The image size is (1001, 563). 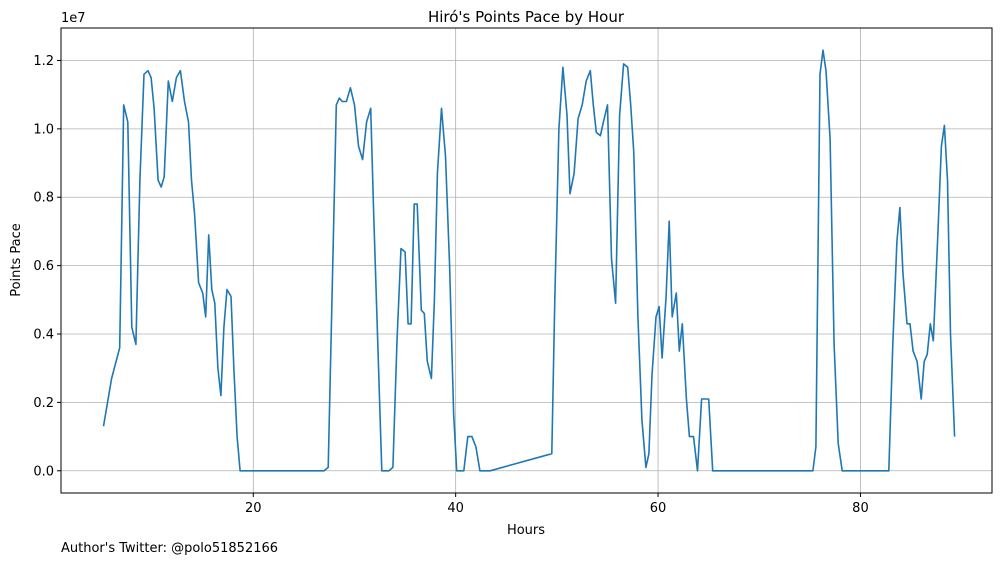 I want to click on y-tick-label: 1.0, so click(x=43, y=129).